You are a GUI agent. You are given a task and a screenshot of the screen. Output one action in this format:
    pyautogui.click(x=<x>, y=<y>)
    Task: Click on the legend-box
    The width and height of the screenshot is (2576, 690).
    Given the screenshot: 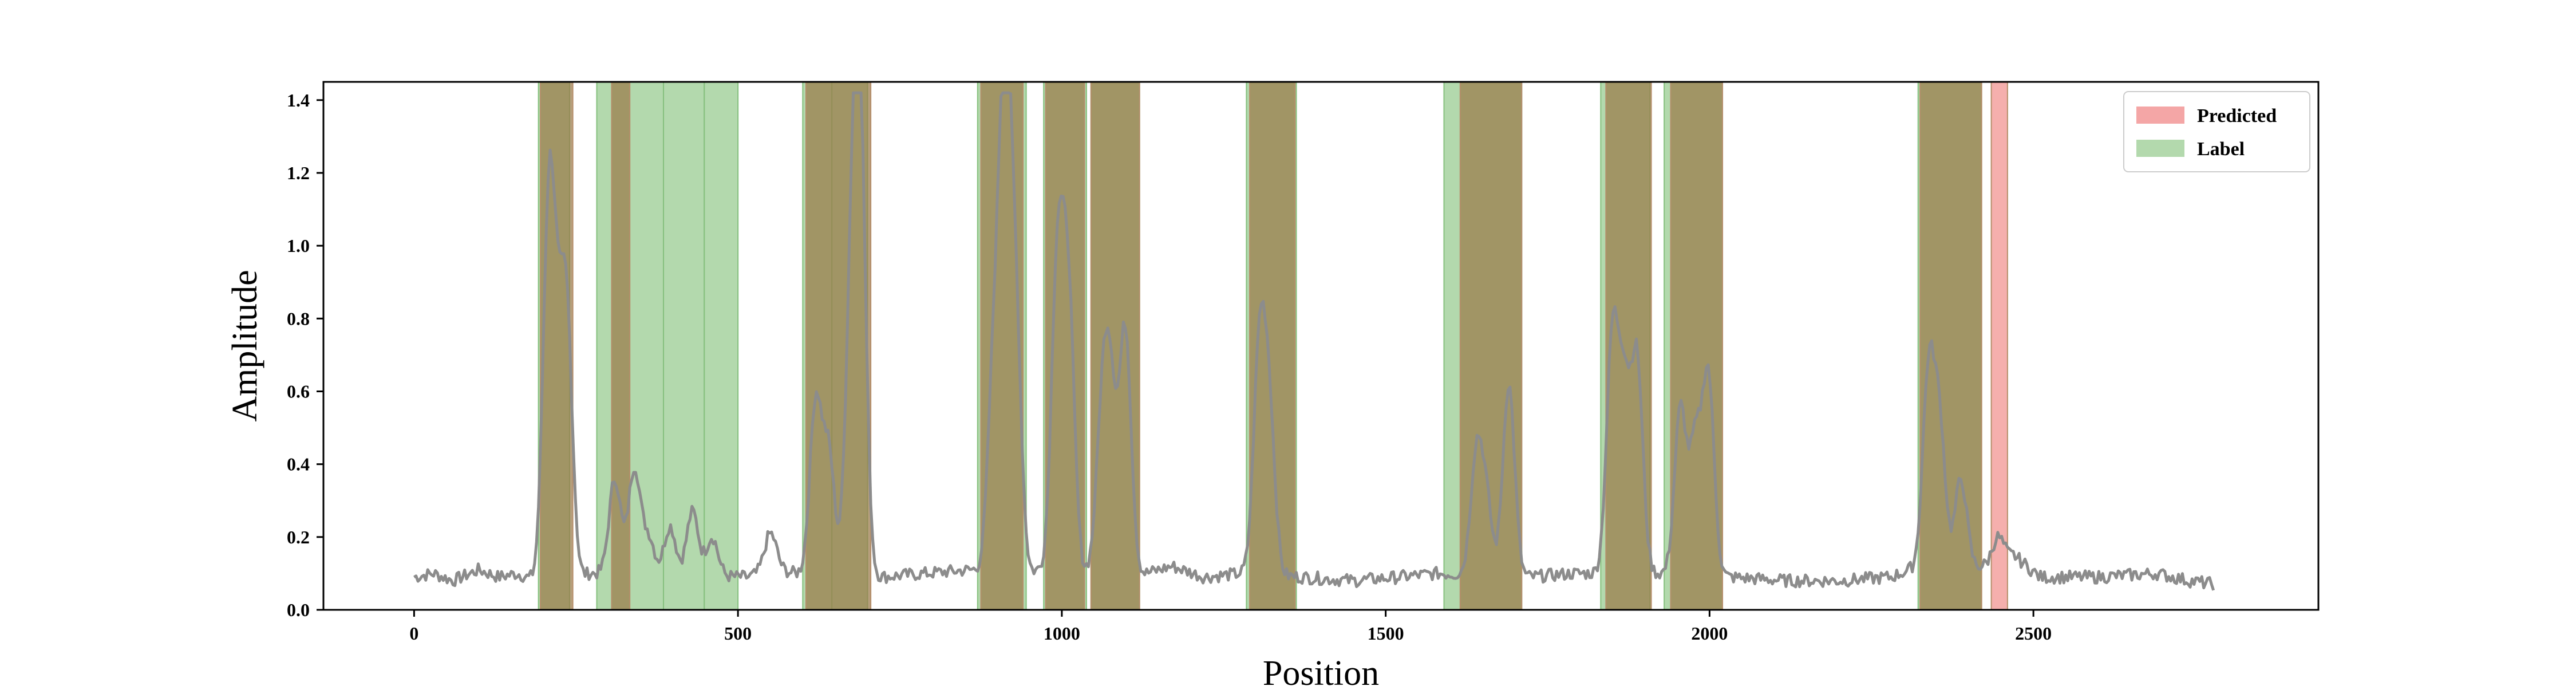 What is the action you would take?
    pyautogui.click(x=2216, y=131)
    